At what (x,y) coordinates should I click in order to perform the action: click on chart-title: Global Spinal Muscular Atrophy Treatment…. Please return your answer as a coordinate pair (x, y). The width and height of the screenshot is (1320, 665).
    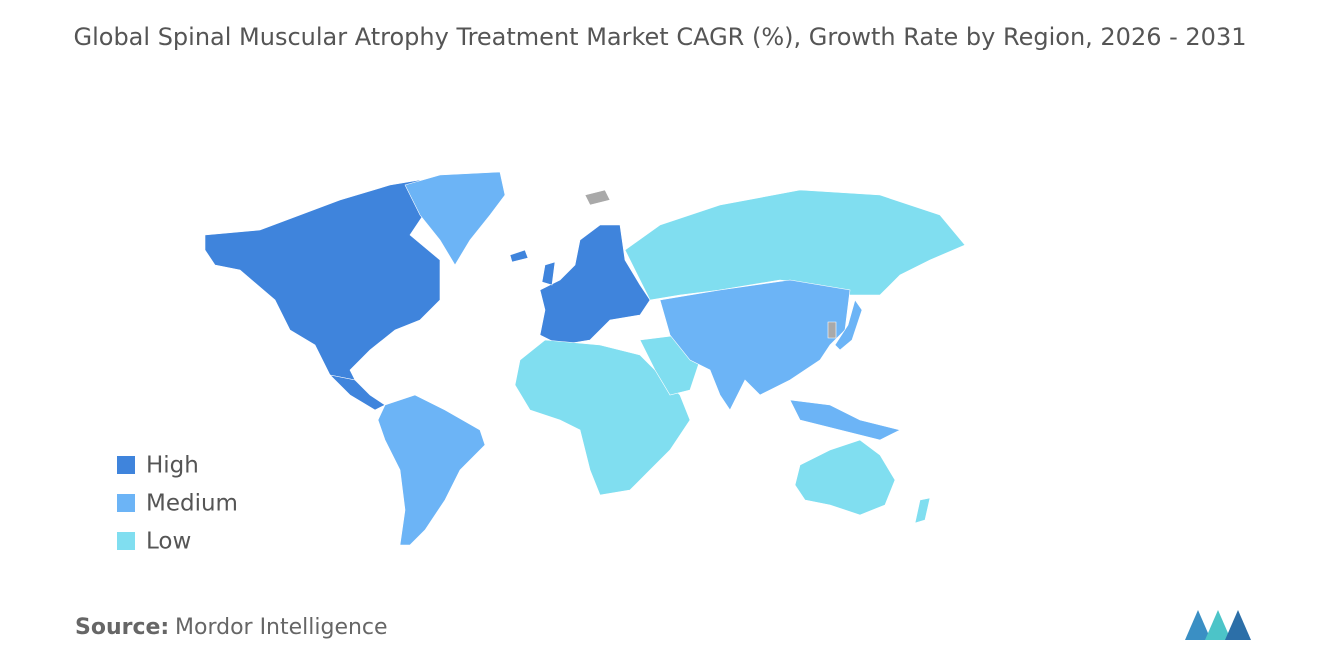
    Looking at the image, I should click on (660, 37).